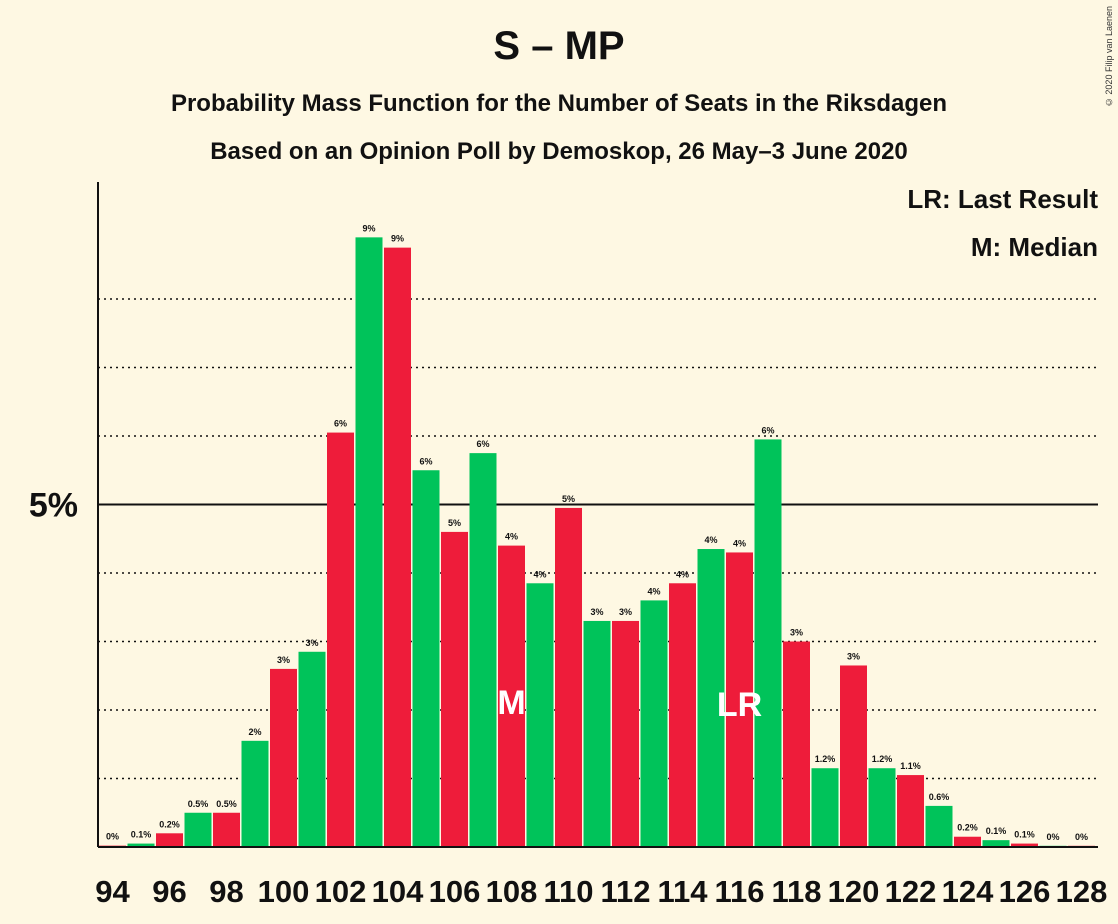 This screenshot has height=924, width=1118. What do you see at coordinates (226, 891) in the screenshot?
I see `x-tick-label: 98` at bounding box center [226, 891].